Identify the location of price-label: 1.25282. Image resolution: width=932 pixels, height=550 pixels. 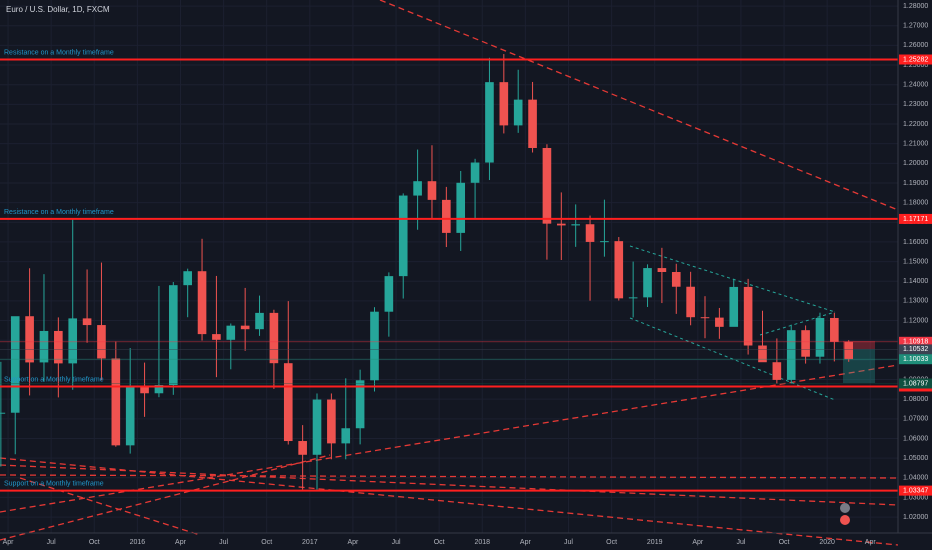
(915, 59).